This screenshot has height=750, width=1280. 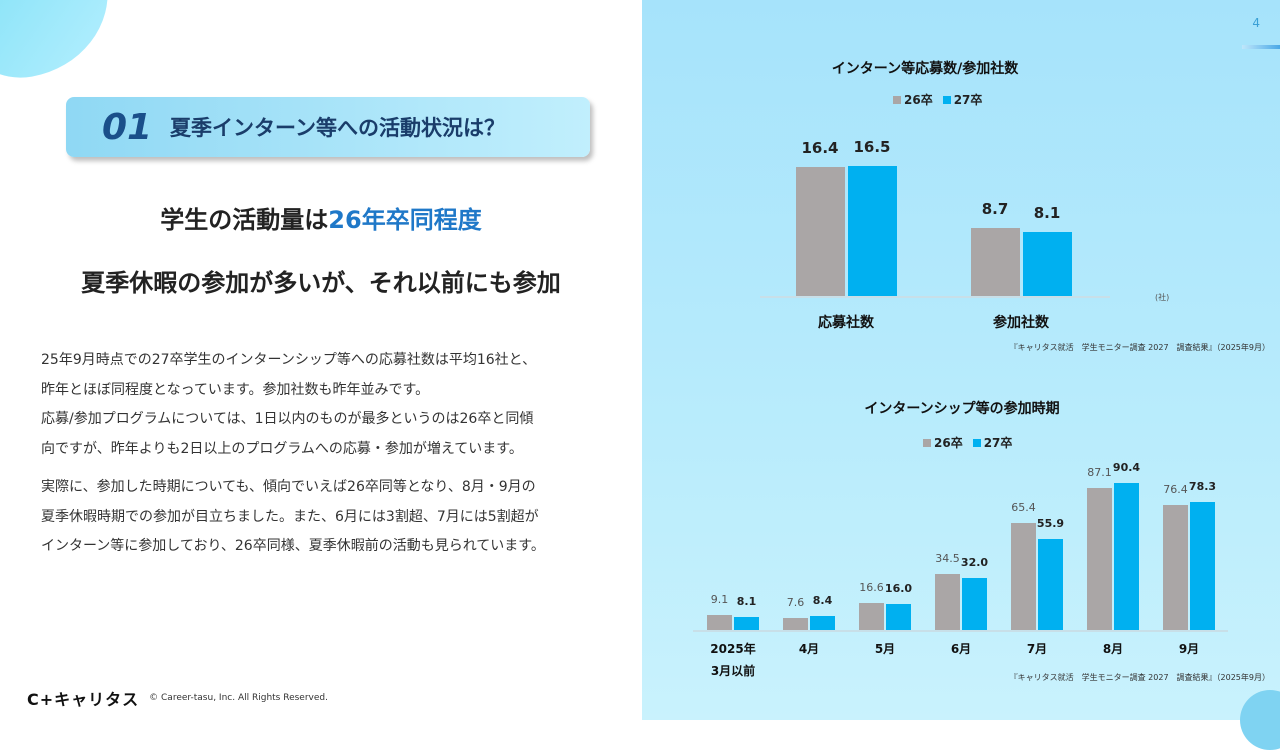 I want to click on value-label: 87.1, so click(x=1099, y=473).